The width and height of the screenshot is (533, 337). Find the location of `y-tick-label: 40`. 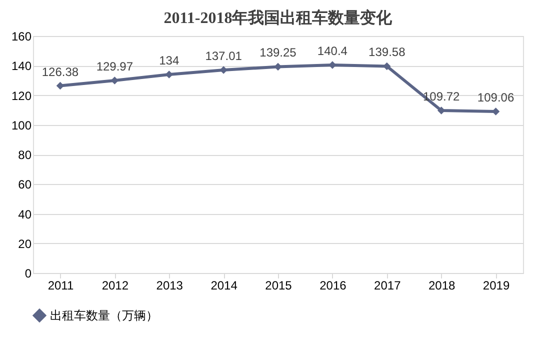

y-tick-label: 40 is located at coordinates (25, 214).